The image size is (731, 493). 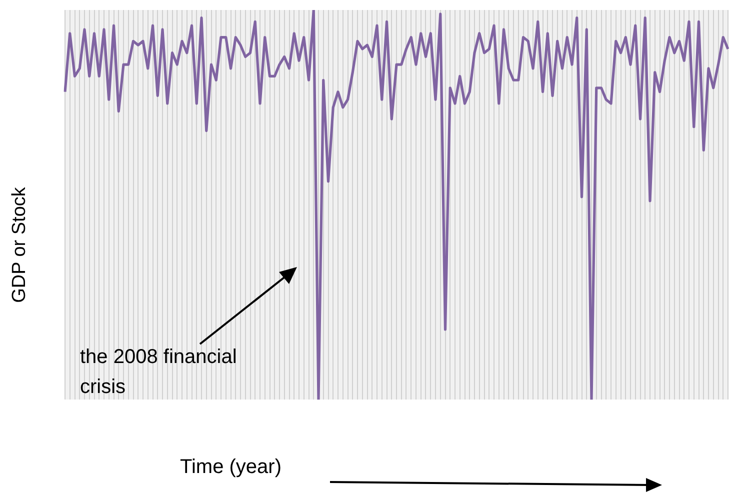 What do you see at coordinates (159, 372) in the screenshot?
I see `annotation: the 2008 financial crisis` at bounding box center [159, 372].